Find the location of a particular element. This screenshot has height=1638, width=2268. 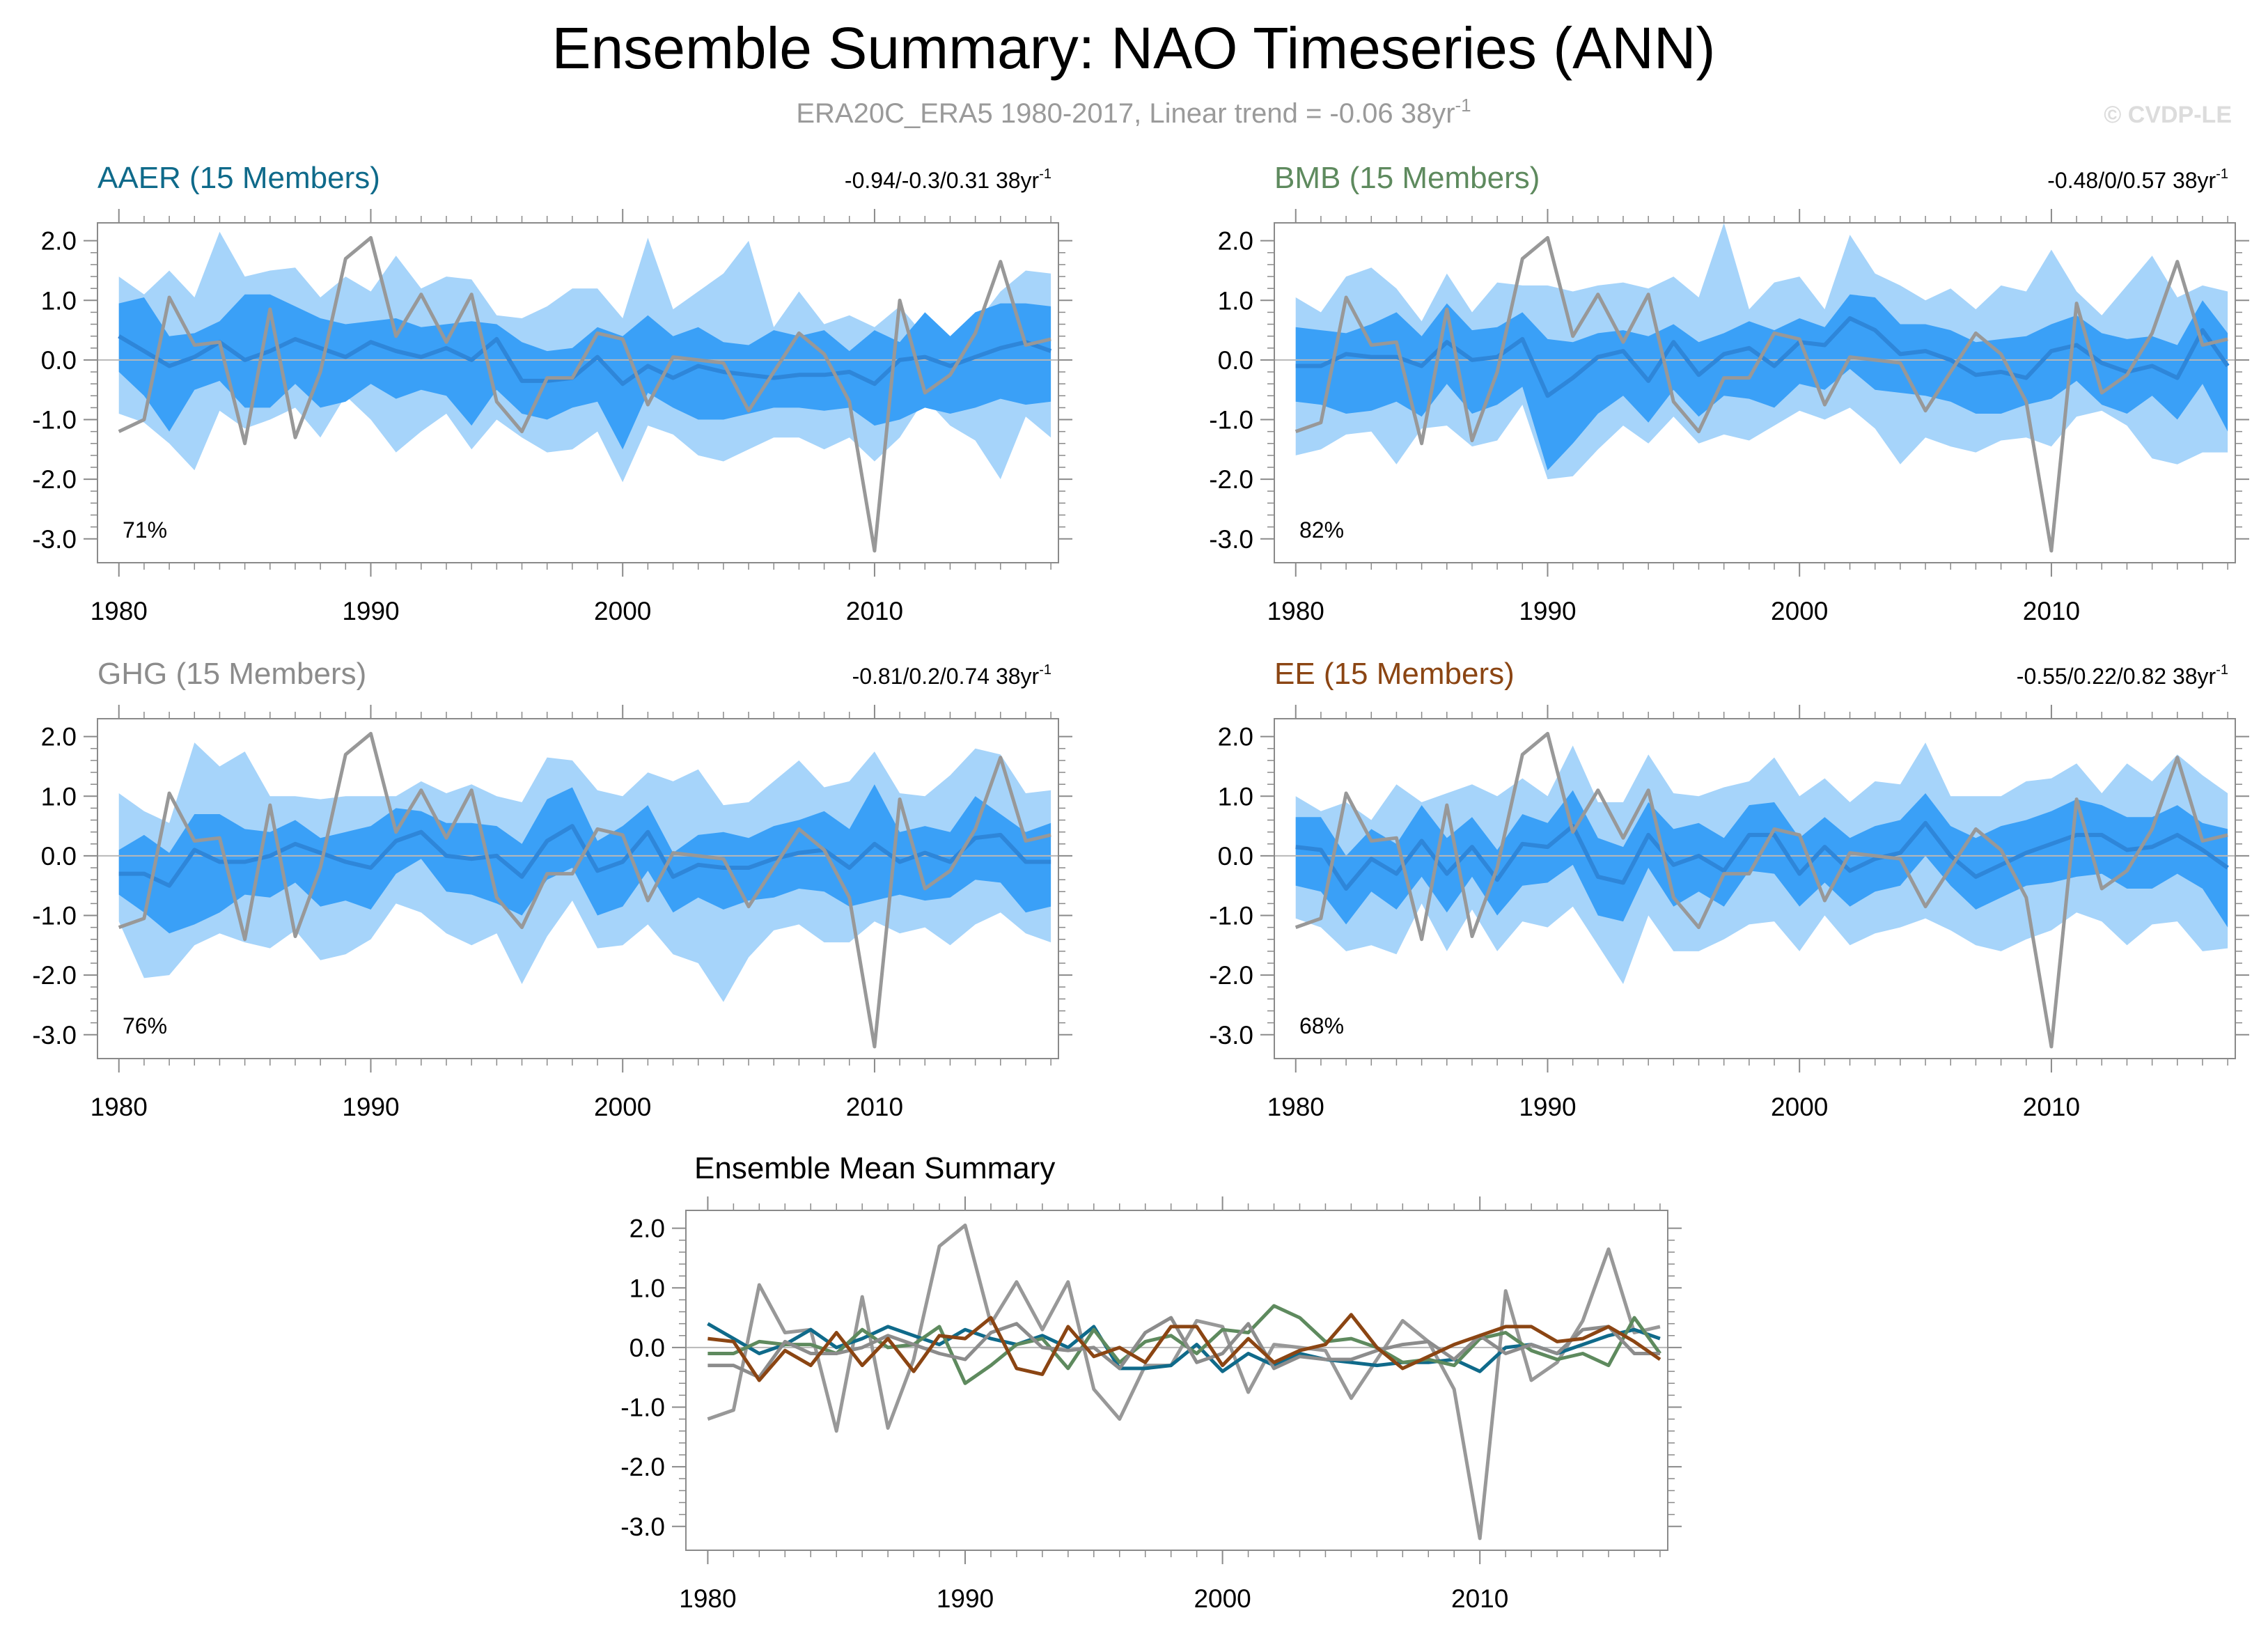

figure-title: Ensemble Summary: NAO Timeseries (ANN) is located at coordinates (1133, 48).